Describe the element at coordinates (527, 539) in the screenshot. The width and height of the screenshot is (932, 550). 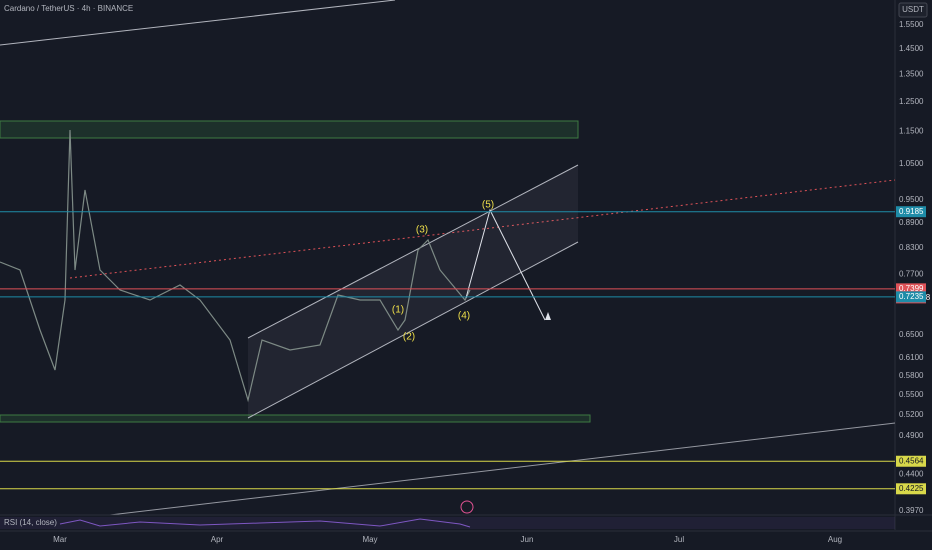
I see `time-label: Jun` at that location.